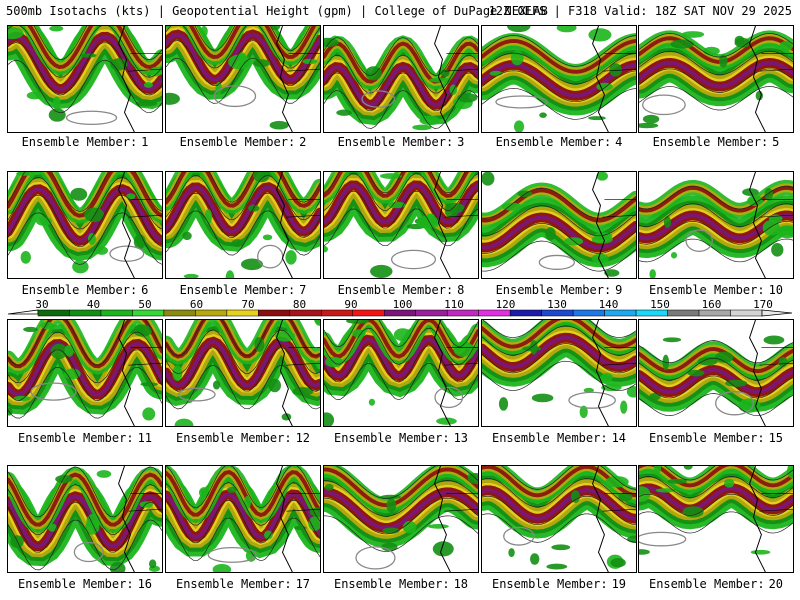 This screenshot has height=600, width=800. I want to click on colorbar-tick-label: 30, so click(41, 304).